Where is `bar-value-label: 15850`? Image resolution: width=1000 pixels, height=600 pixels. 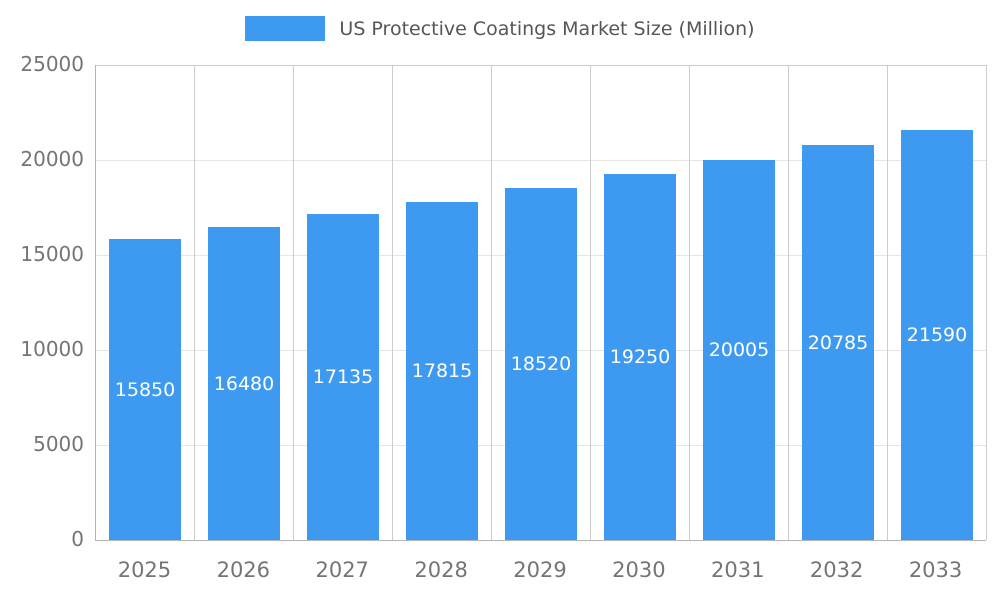
bar-value-label: 15850 is located at coordinates (145, 389).